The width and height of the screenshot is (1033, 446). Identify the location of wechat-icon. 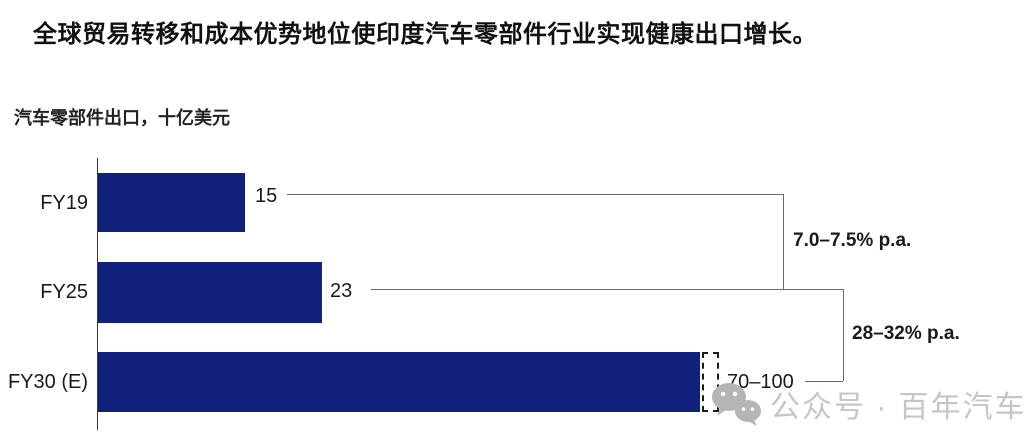
(736, 404).